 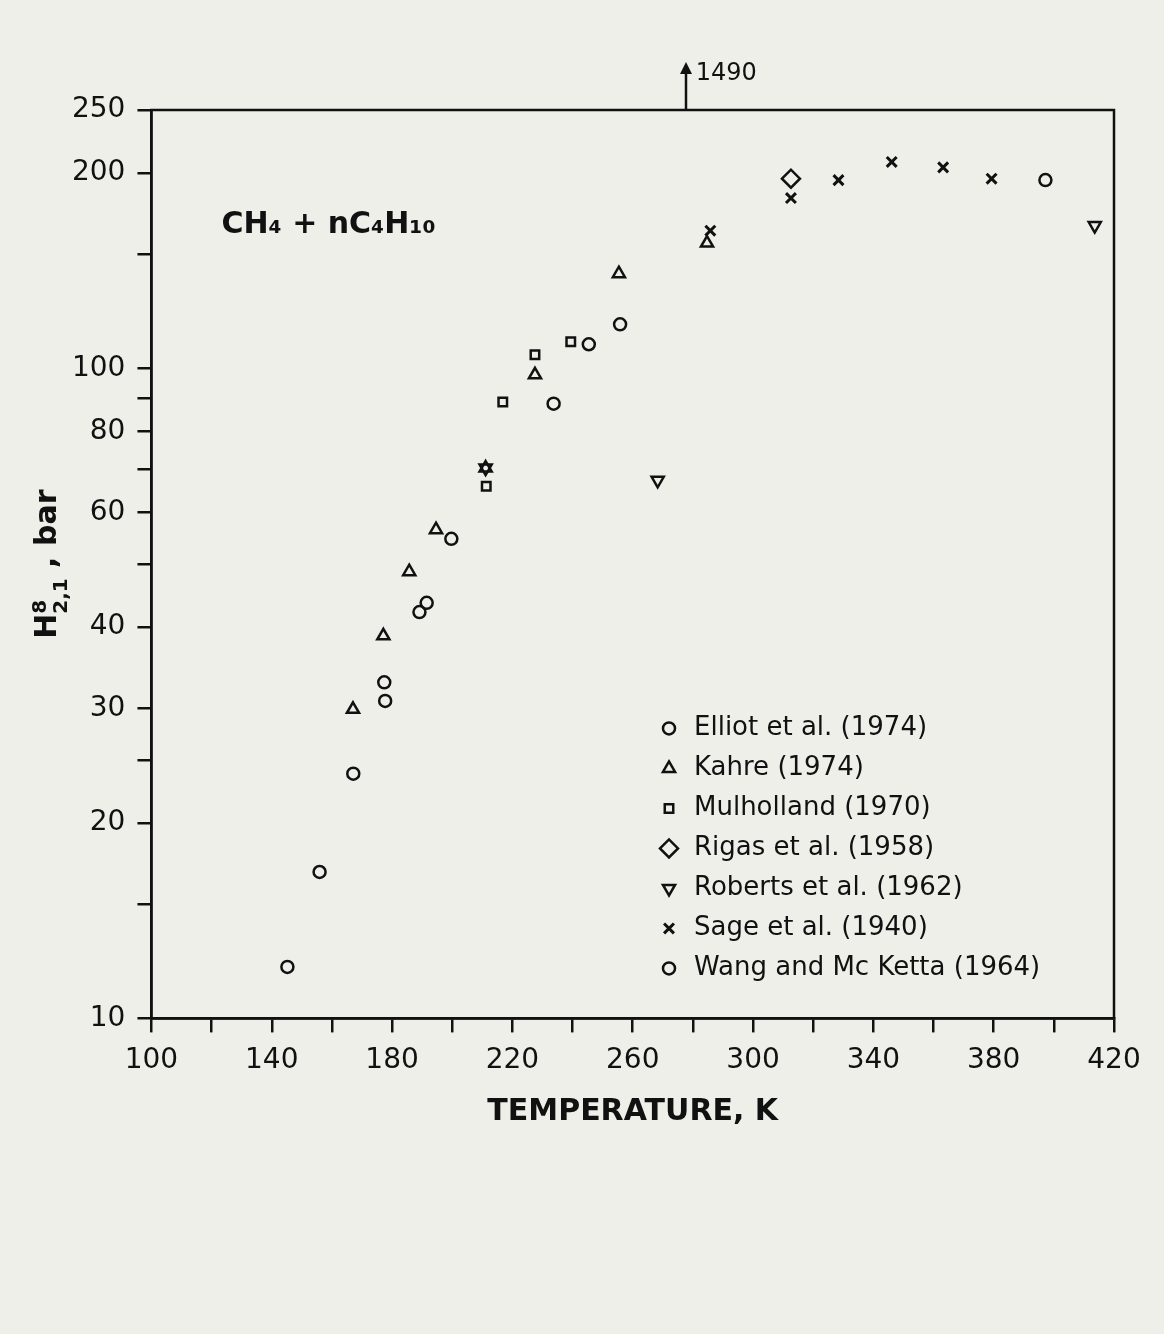 I want to click on legend-label: Wang and Mc Ketta (1964), so click(x=867, y=966).